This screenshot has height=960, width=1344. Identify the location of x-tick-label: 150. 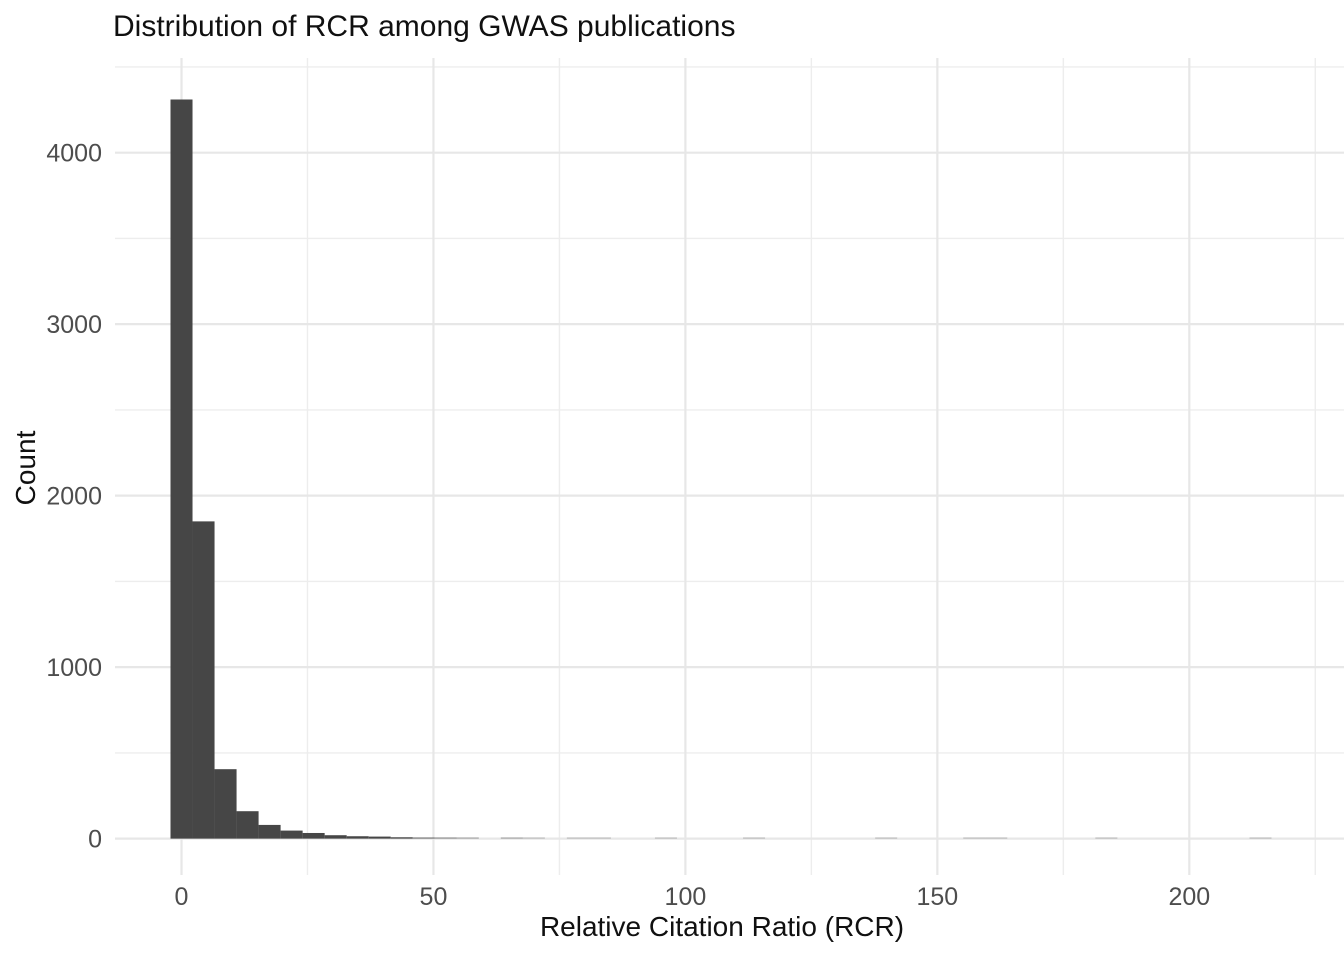
(937, 897).